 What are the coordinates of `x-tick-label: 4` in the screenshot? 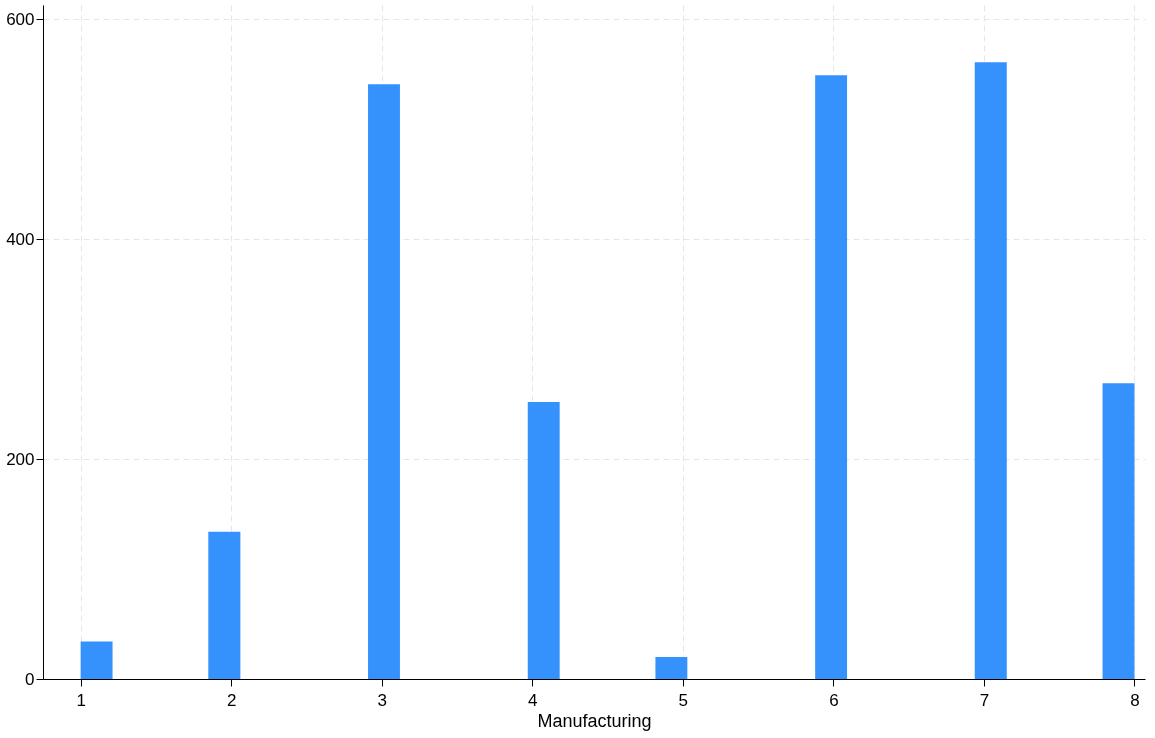 It's located at (533, 700).